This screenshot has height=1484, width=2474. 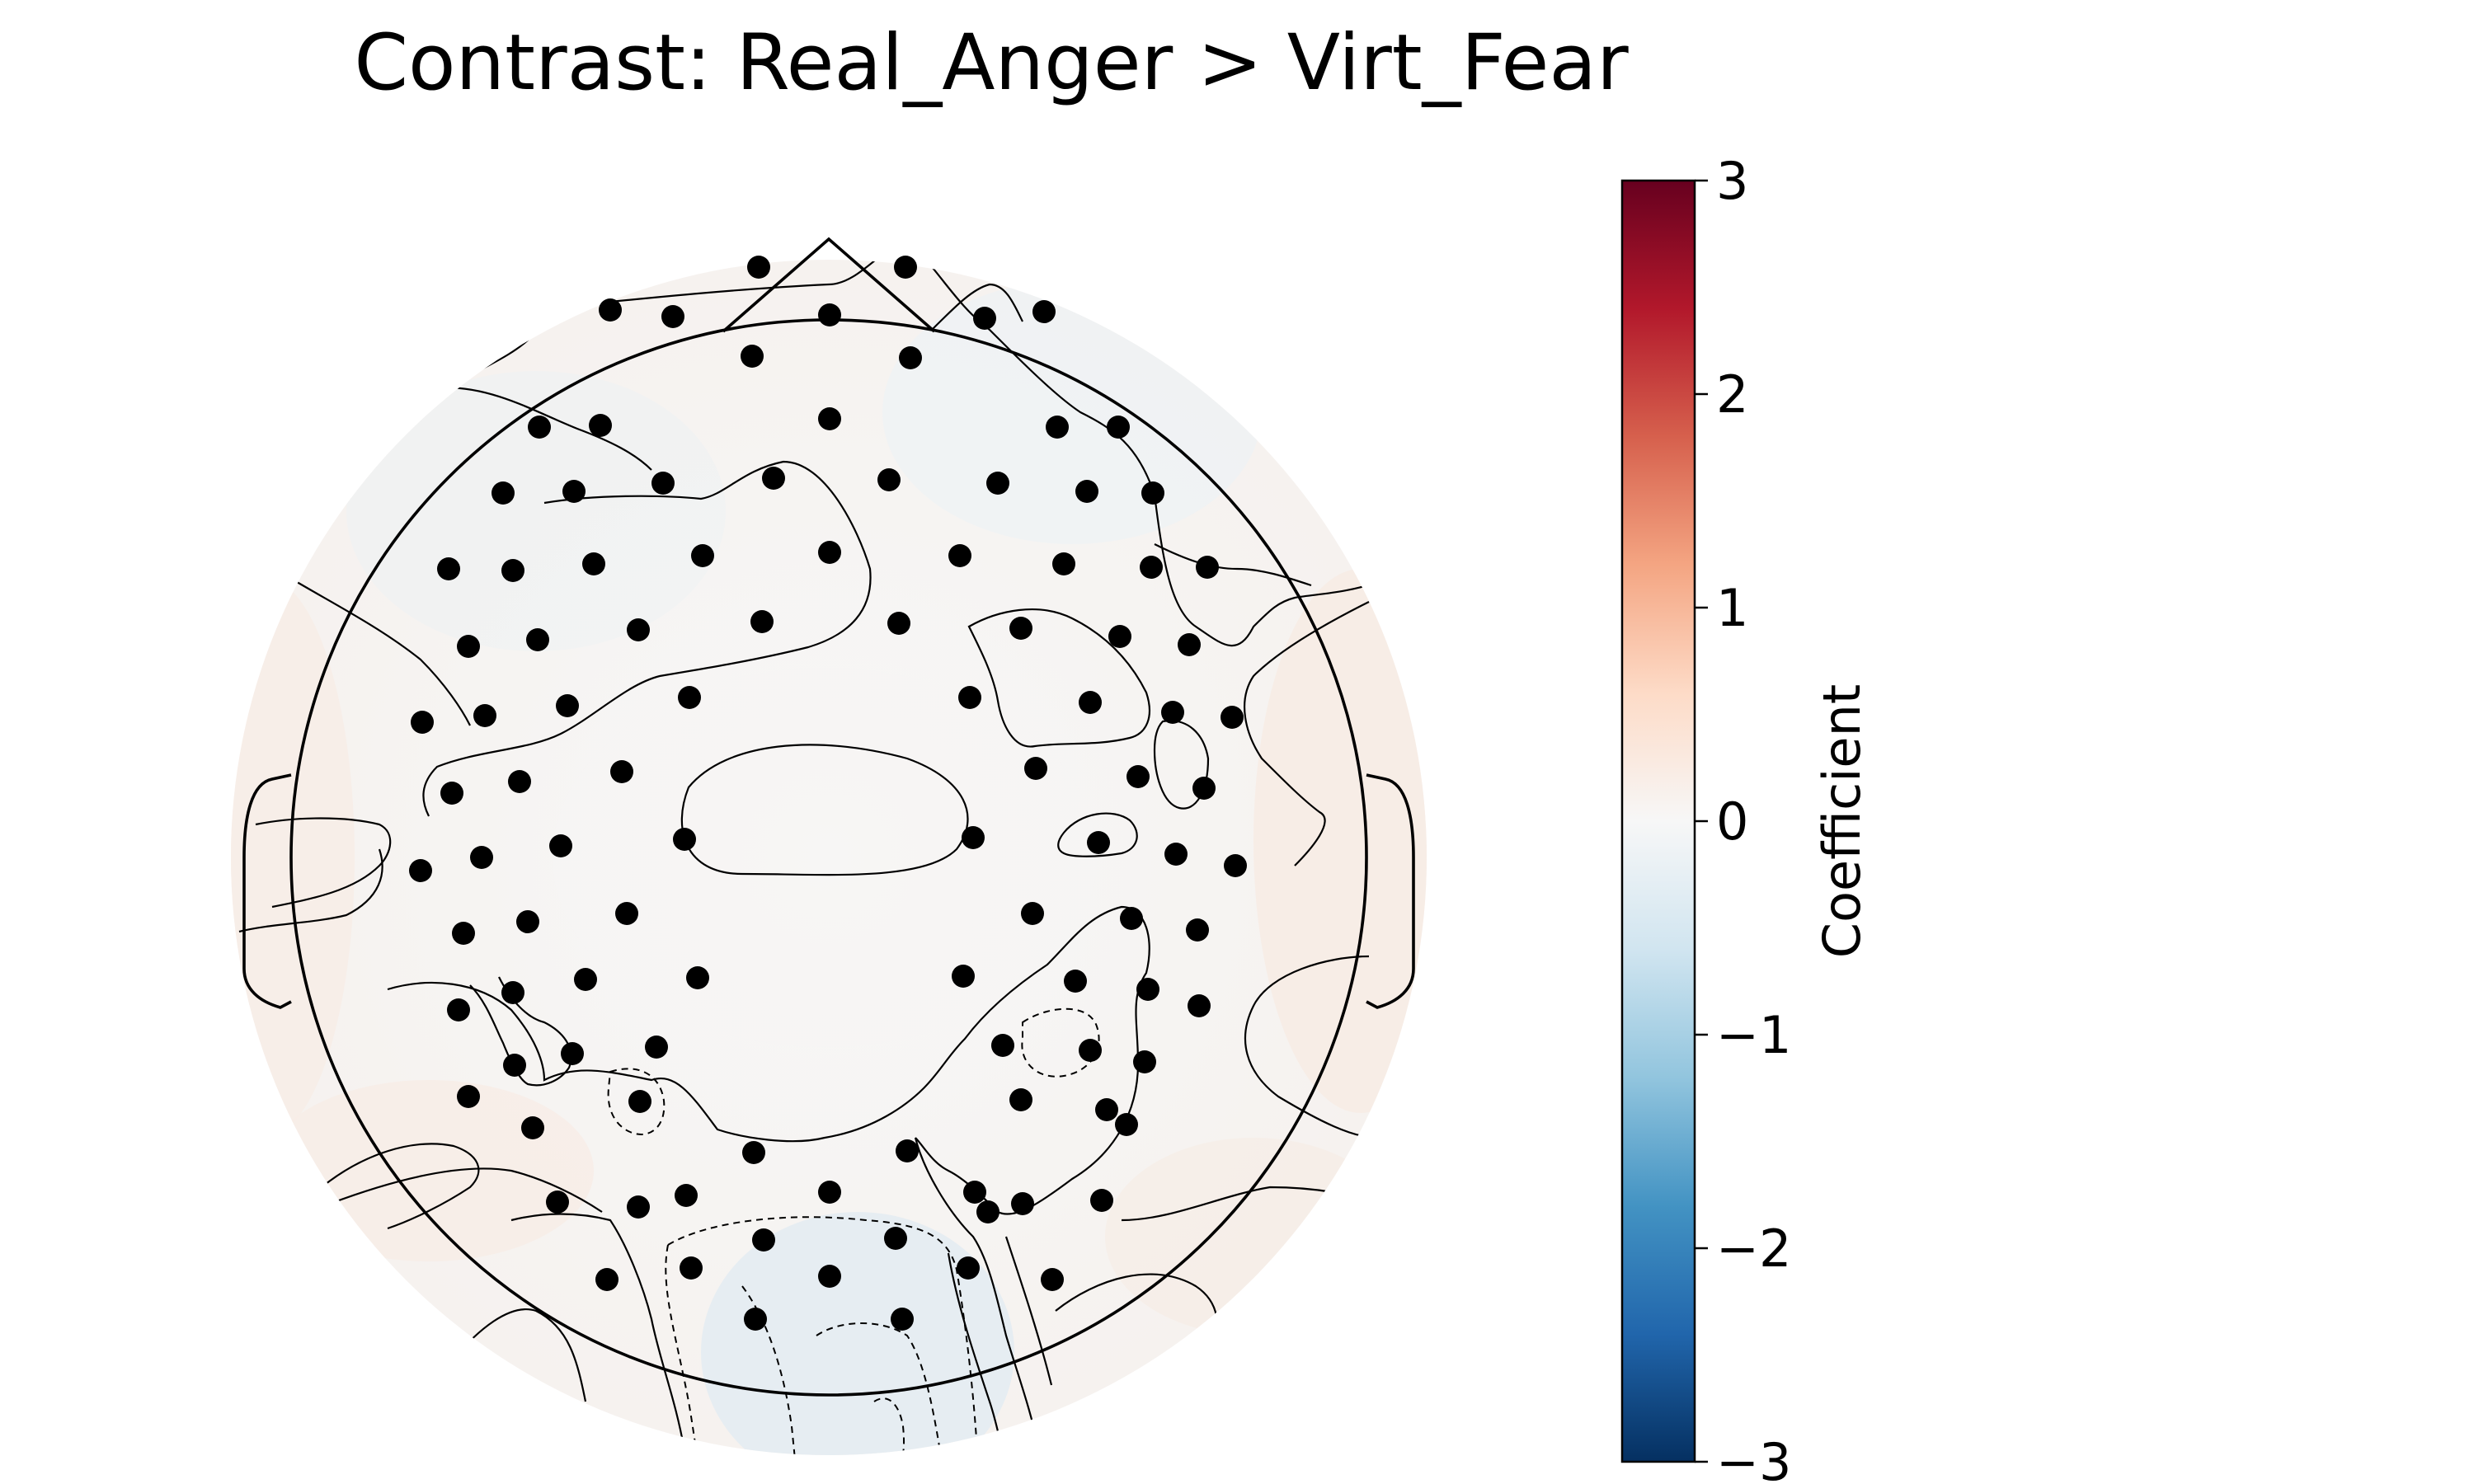 What do you see at coordinates (768, 1060) in the screenshot?
I see `contour-lower-loop` at bounding box center [768, 1060].